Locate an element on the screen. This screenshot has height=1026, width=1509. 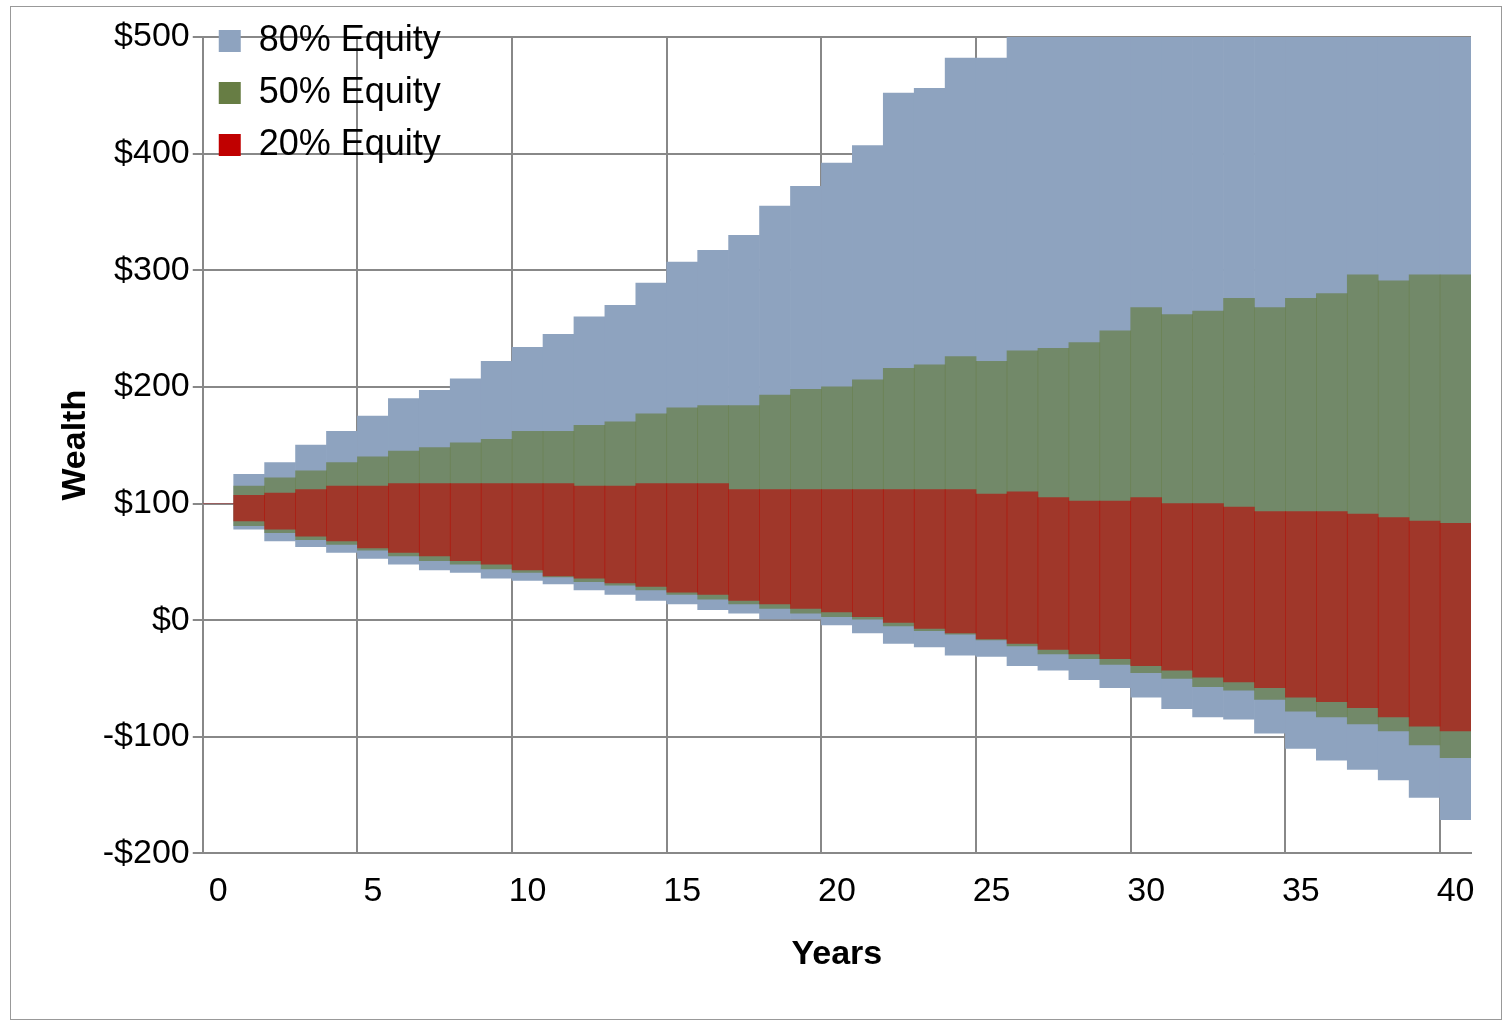
y-tick-label: -$100 is located at coordinates (146, 734).